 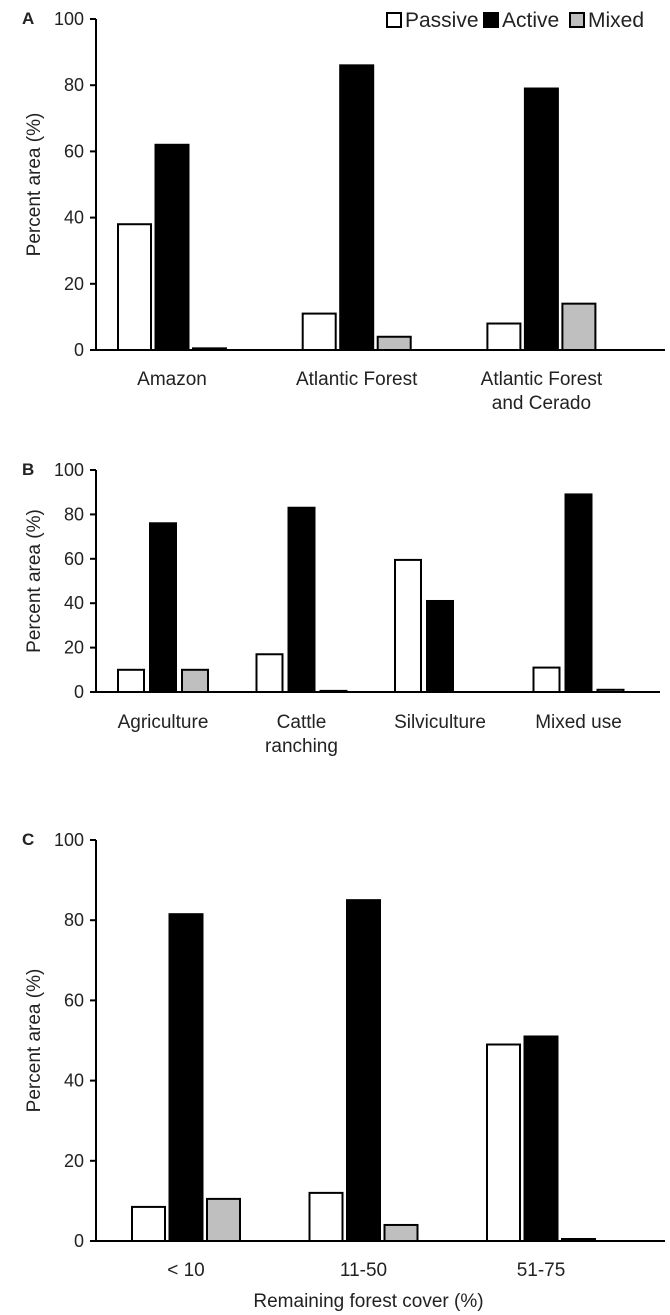 I want to click on x-category-label-line: Amazon, so click(x=172, y=379).